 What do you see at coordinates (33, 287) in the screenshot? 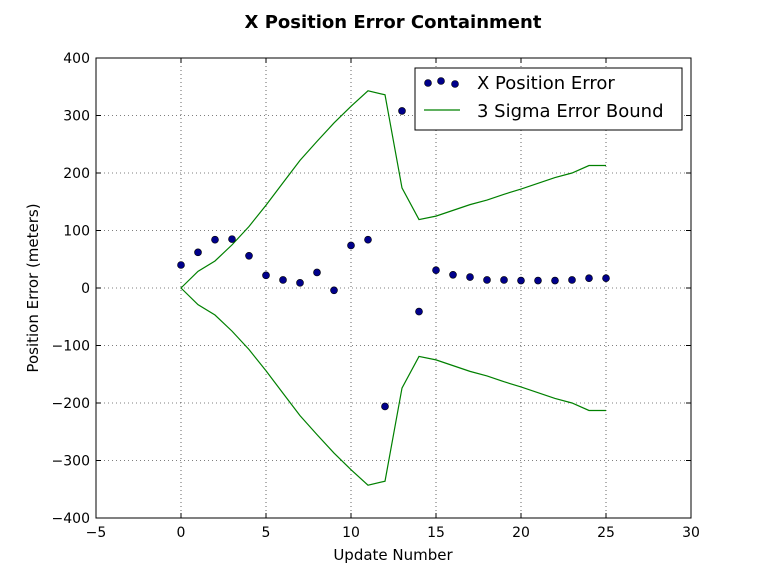
I see `y-axis-label: Position Error (meters)` at bounding box center [33, 287].